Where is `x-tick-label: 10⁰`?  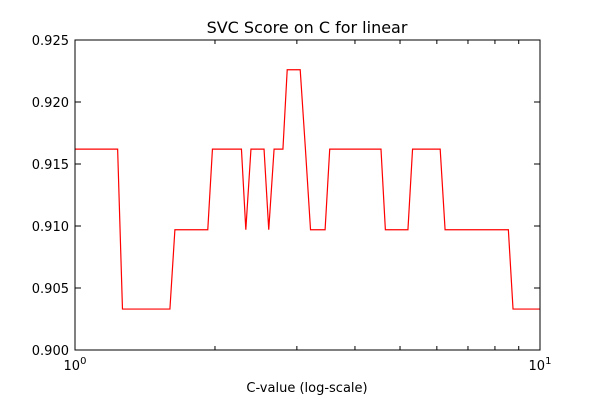
x-tick-label: 10⁰ is located at coordinates (75, 365).